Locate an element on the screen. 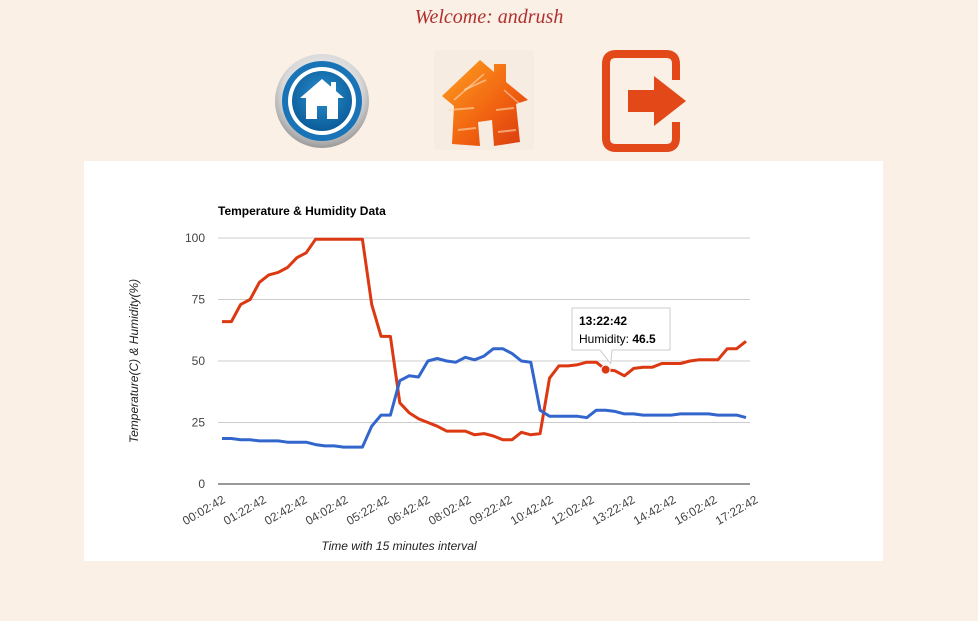 This screenshot has width=978, height=621. x-tick-label: 10:42:42 is located at coordinates (532, 510).